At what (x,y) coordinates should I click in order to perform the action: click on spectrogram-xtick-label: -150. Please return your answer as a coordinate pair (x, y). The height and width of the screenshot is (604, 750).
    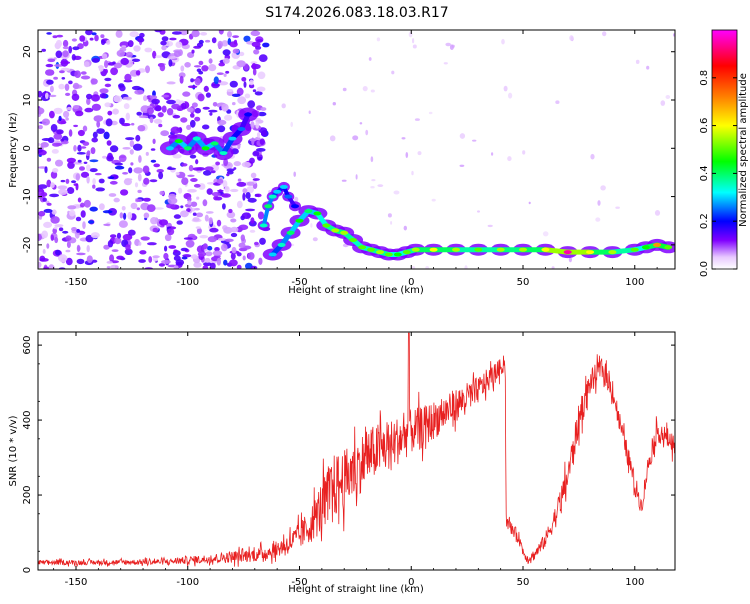
    Looking at the image, I should click on (76, 282).